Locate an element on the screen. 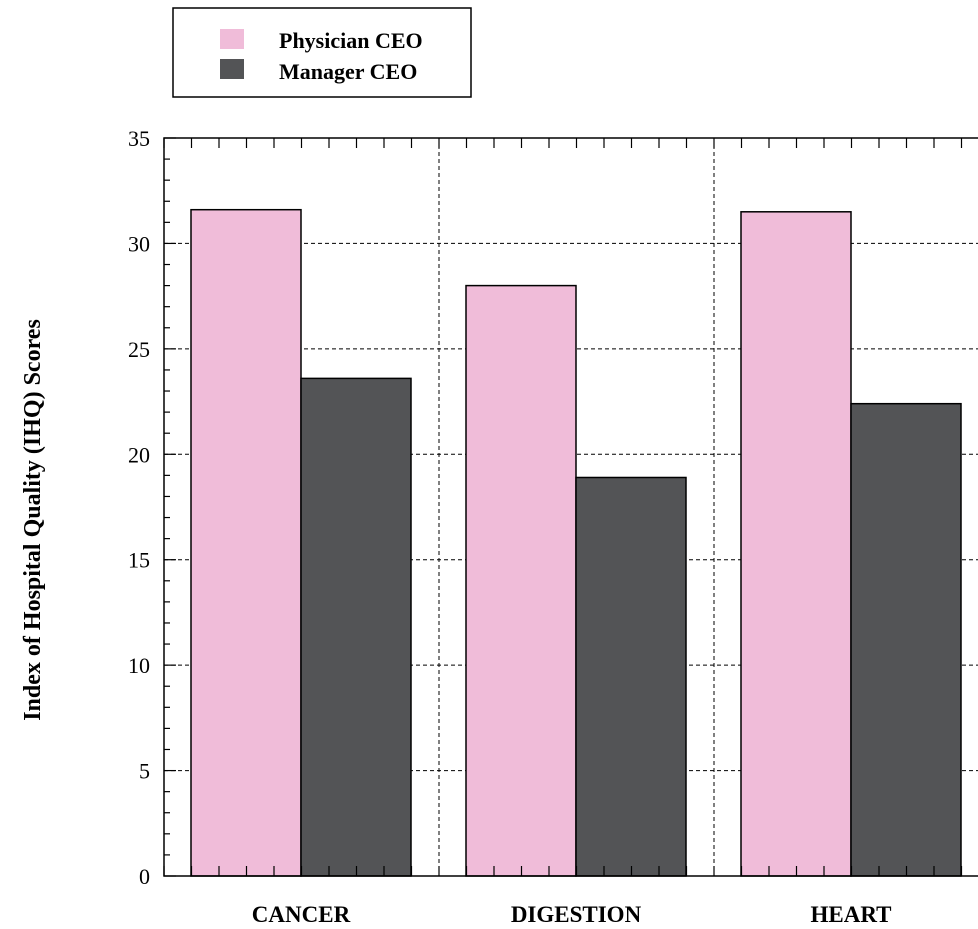 This screenshot has height=929, width=978. bar-digestion-manager-ceo is located at coordinates (631, 676).